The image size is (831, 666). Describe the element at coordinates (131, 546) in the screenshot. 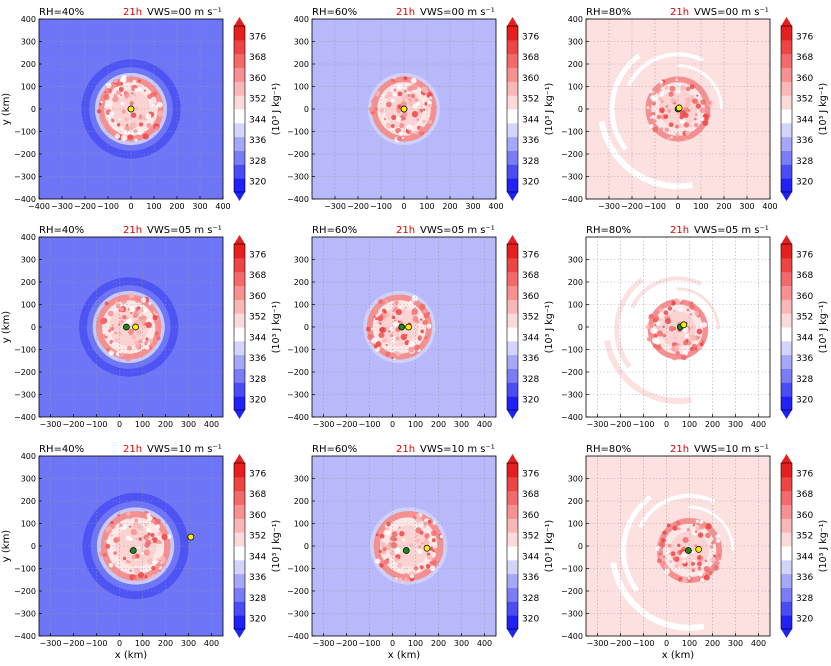

I see `grid` at that location.